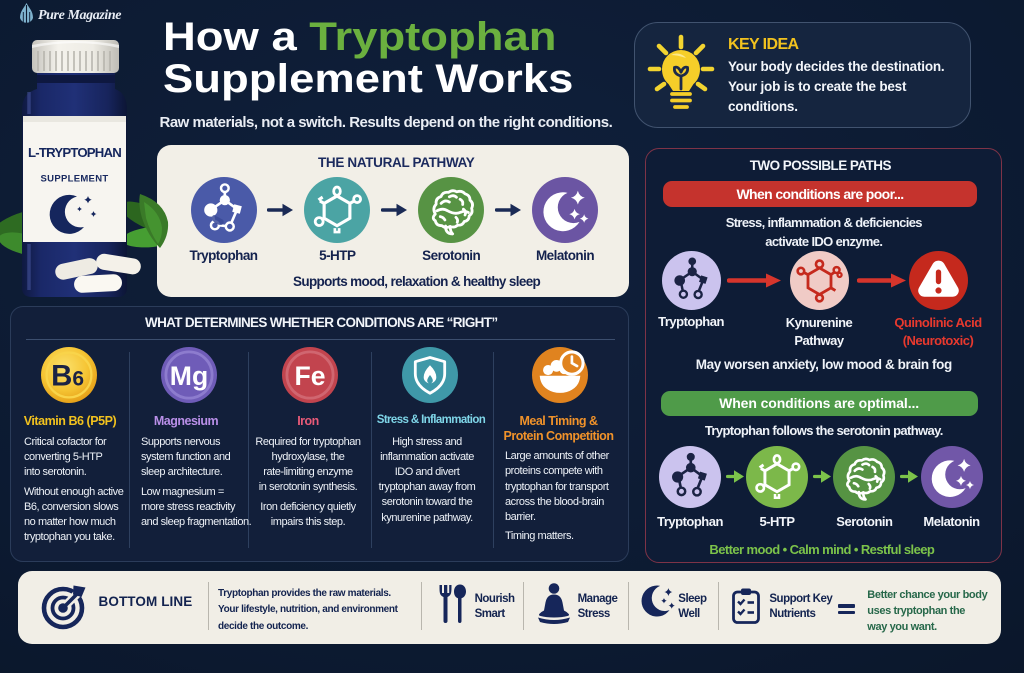 Image resolution: width=1024 pixels, height=673 pixels. I want to click on svg-text: Fe, so click(309, 376).